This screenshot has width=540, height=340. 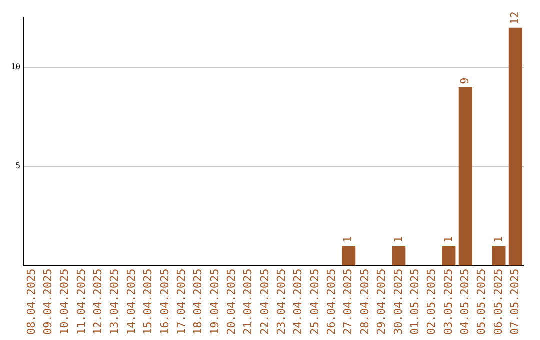 I want to click on x-tick-label: 29.04.2025, so click(x=381, y=302).